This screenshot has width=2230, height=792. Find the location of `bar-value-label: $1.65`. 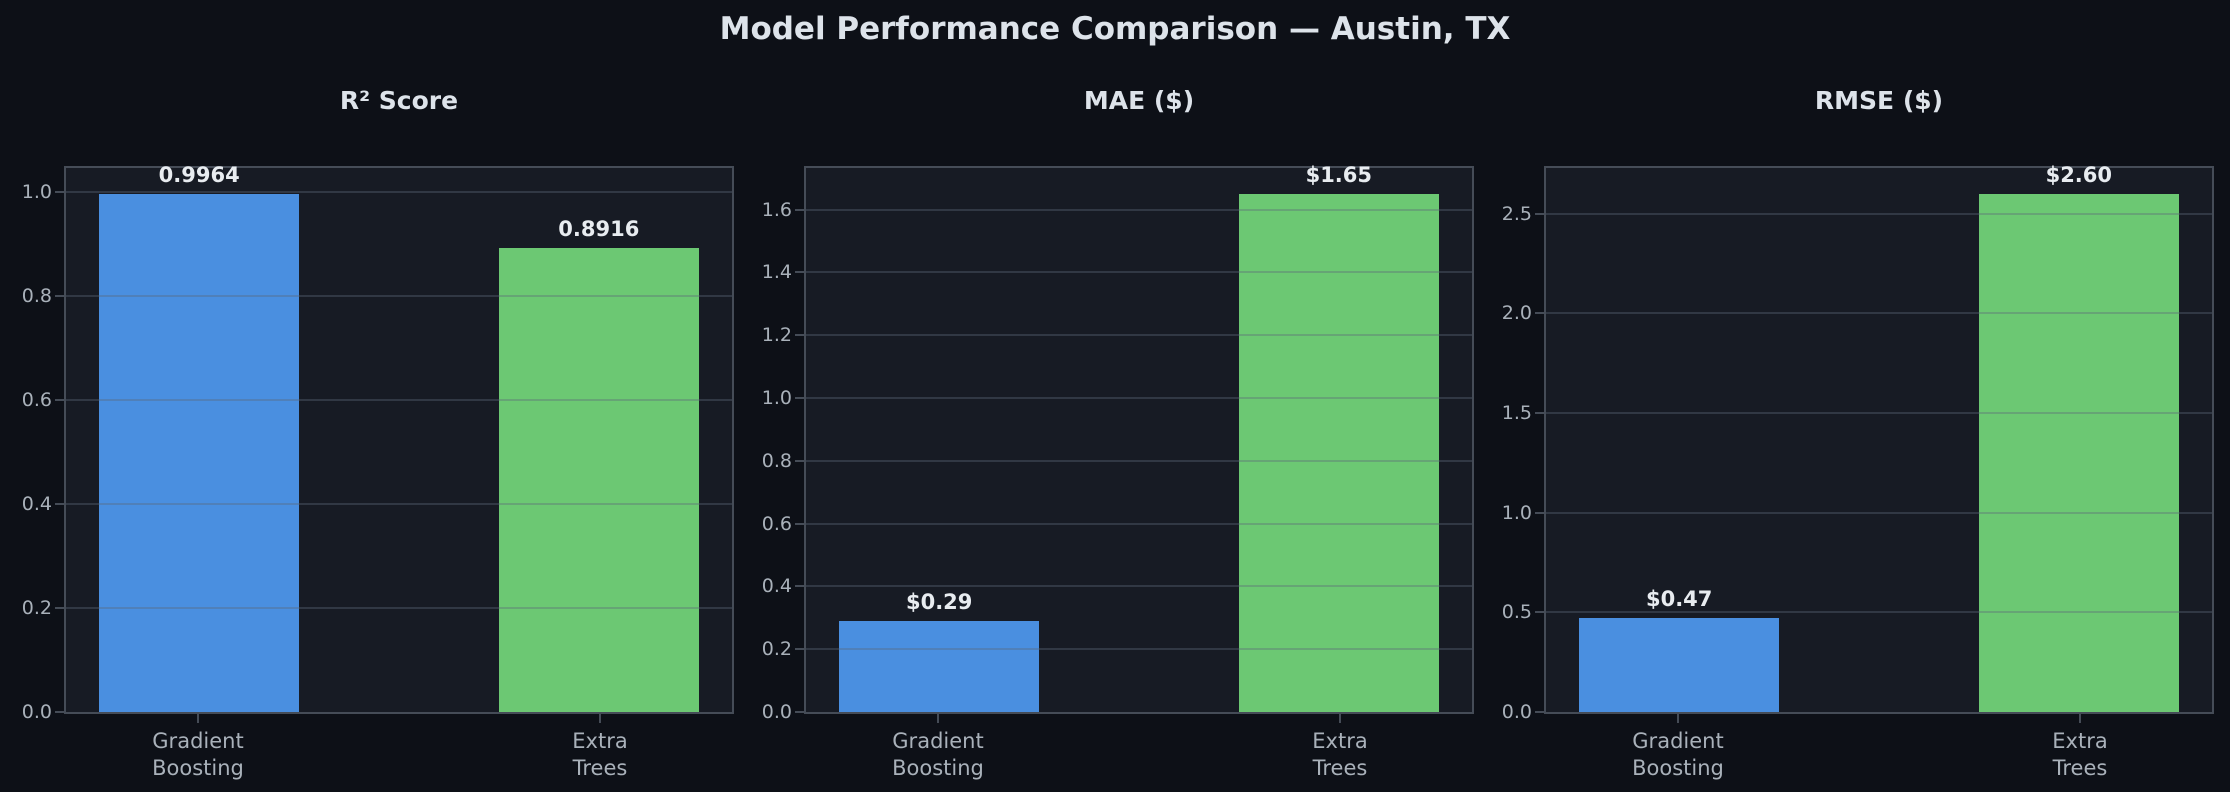

bar-value-label: $1.65 is located at coordinates (1339, 174).